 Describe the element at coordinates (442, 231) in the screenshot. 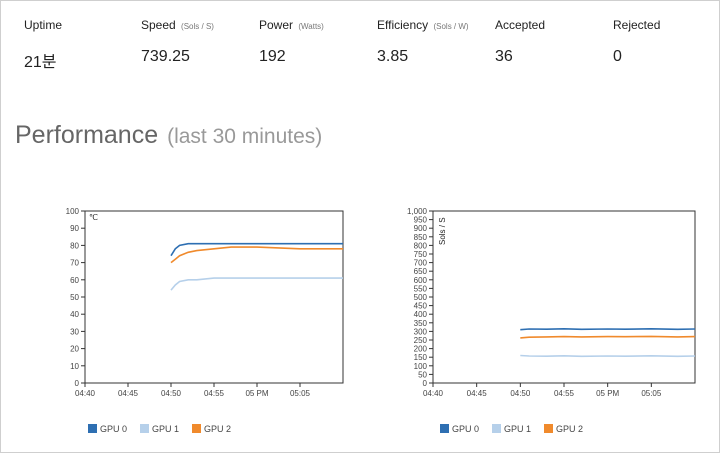

I see `y-axis-title: Sols / S` at that location.